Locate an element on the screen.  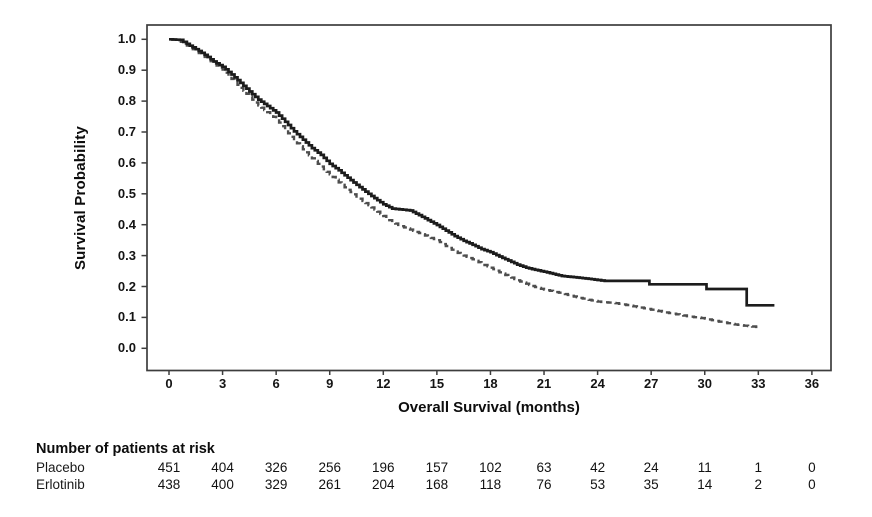
risk-count: 438 is located at coordinates (169, 484).